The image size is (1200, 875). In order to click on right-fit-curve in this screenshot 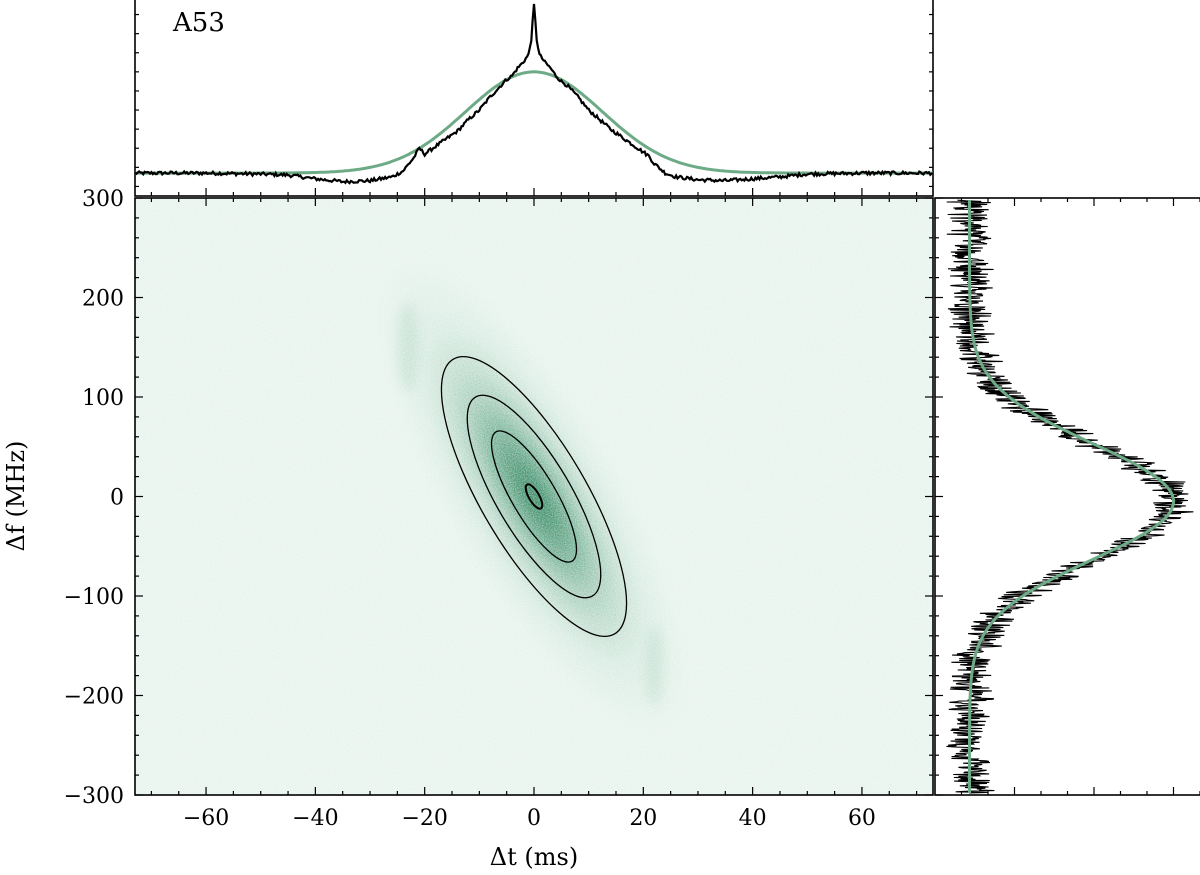, I will do `click(1071, 496)`.